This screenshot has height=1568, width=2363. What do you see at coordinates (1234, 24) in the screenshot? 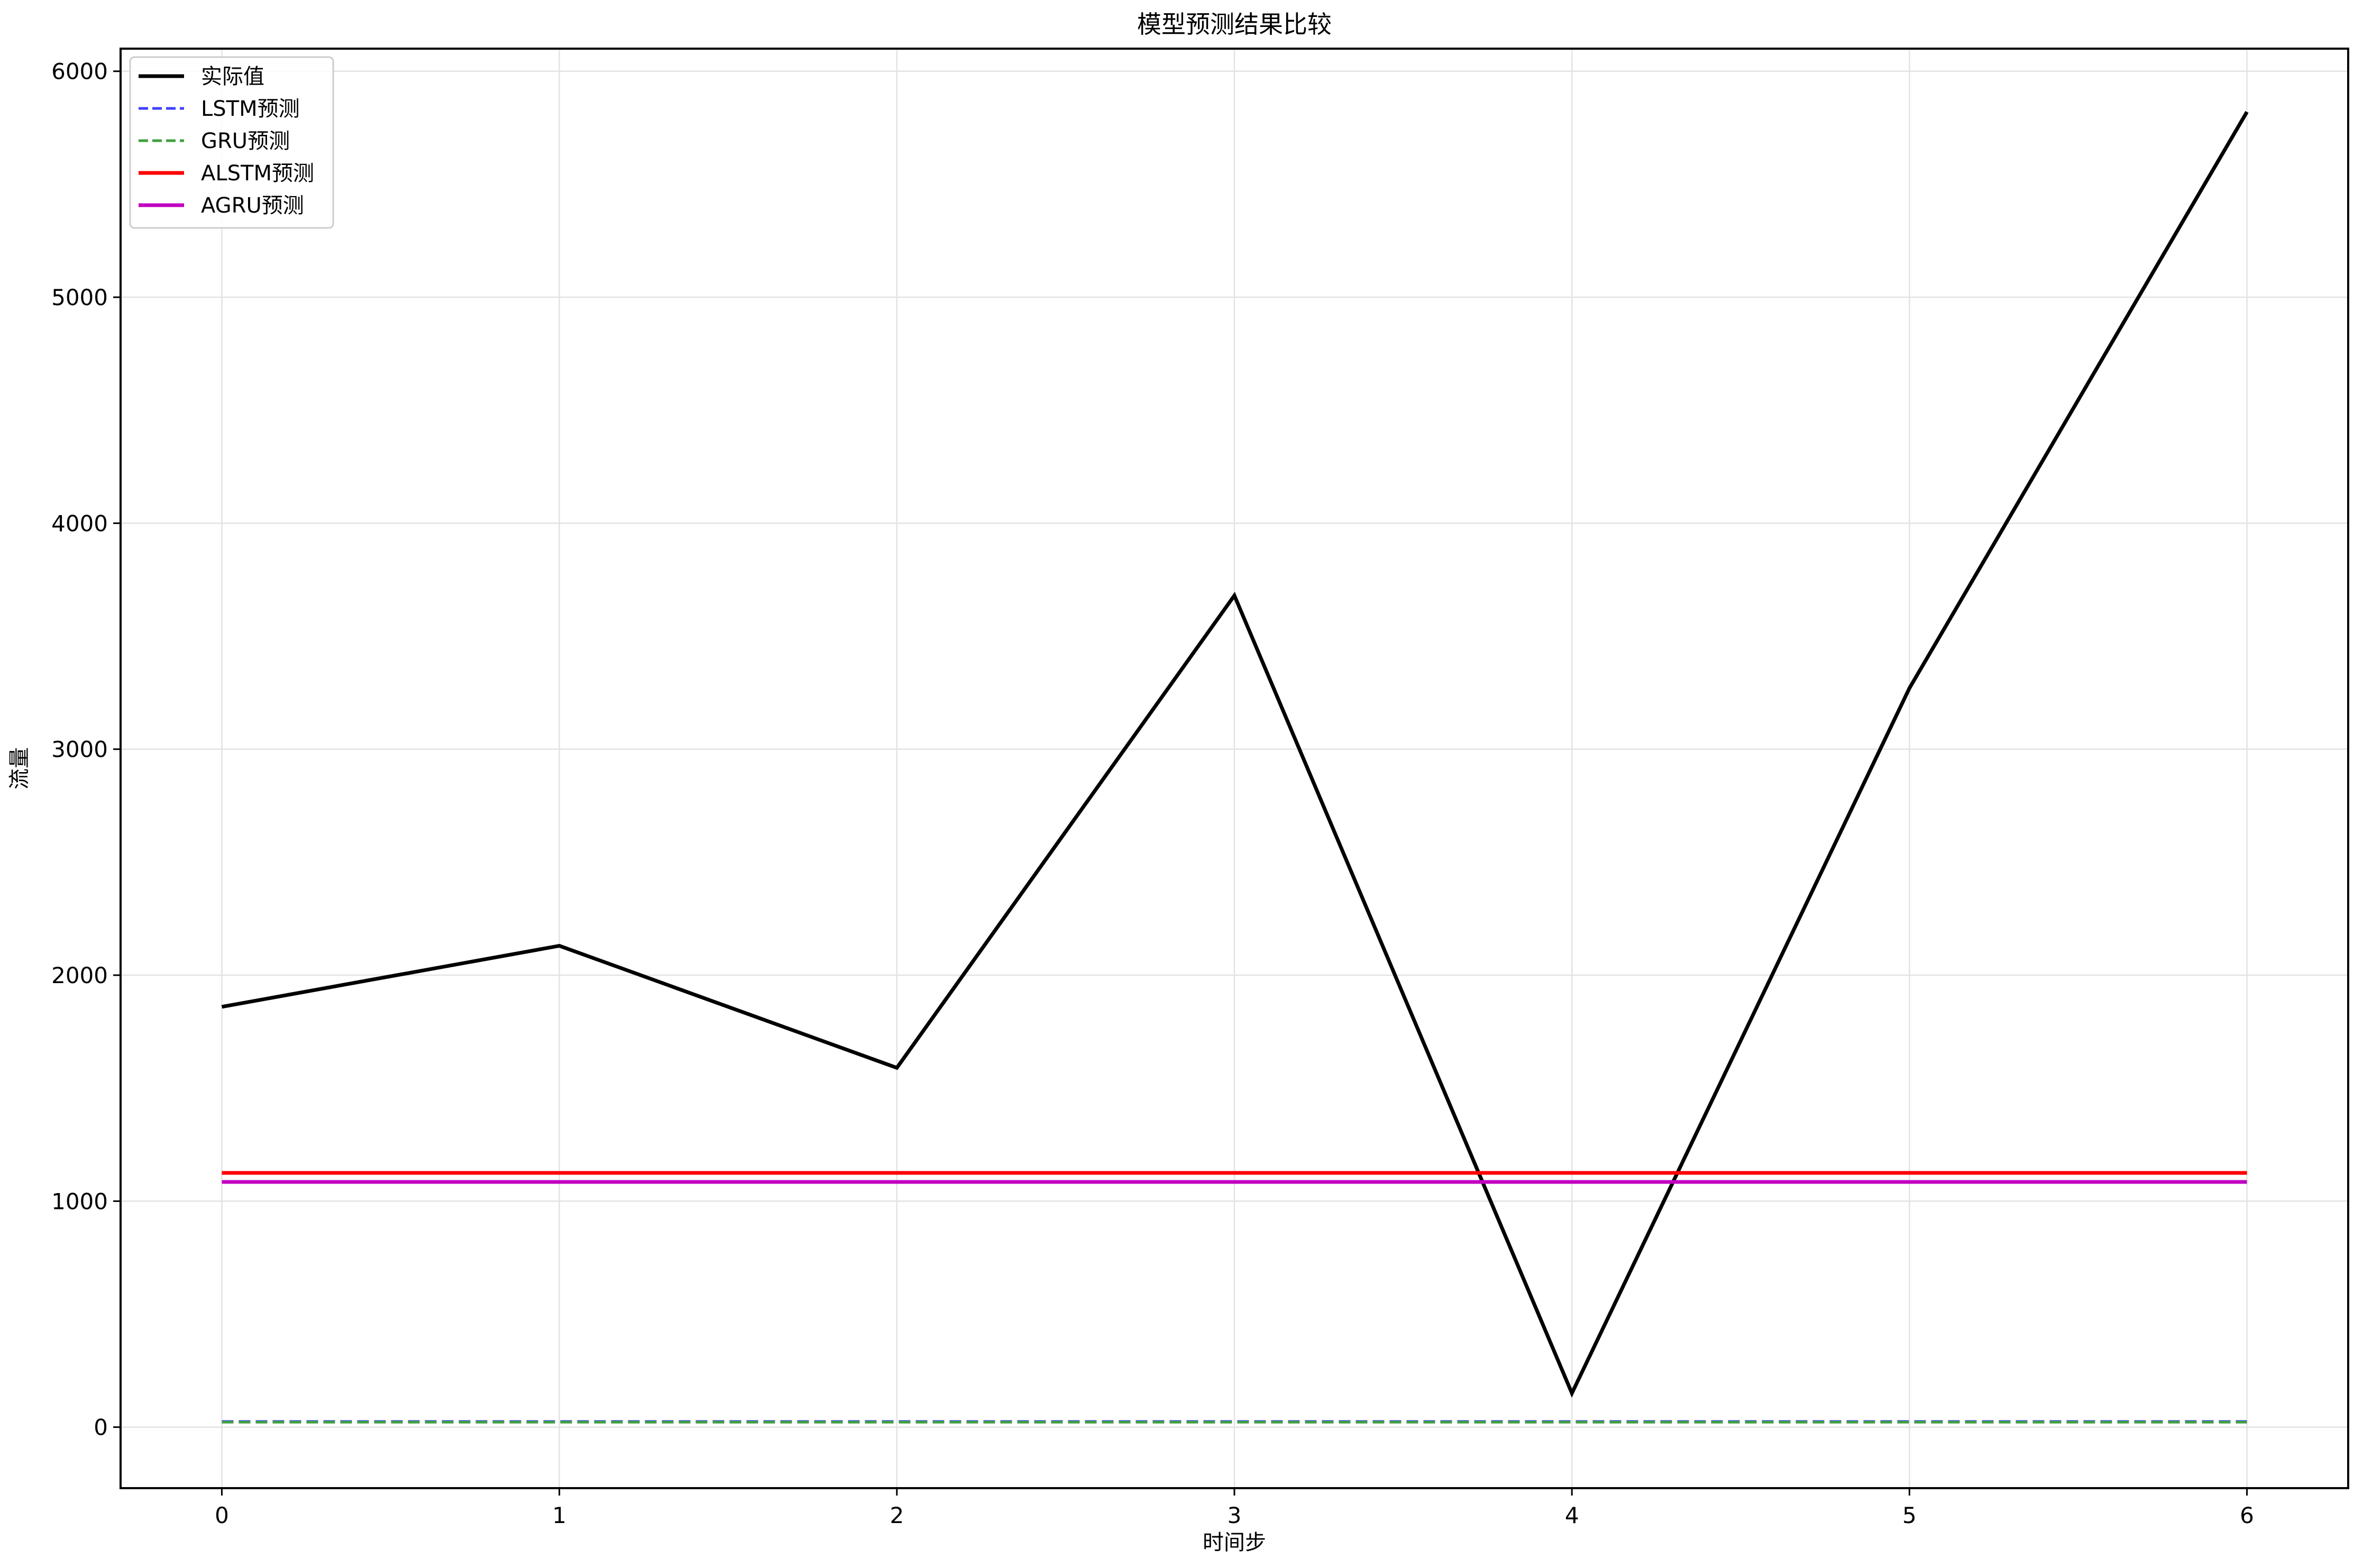
I see `chart-title: 模型预测结果比较` at bounding box center [1234, 24].